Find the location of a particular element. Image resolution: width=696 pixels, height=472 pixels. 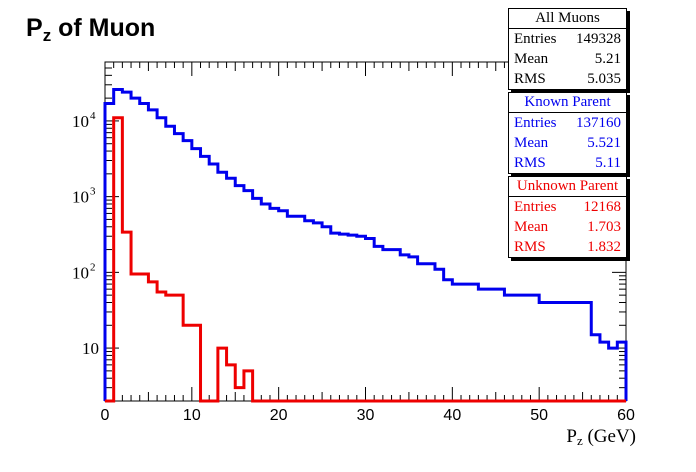

stats-box-title: All Muons is located at coordinates (567, 19).